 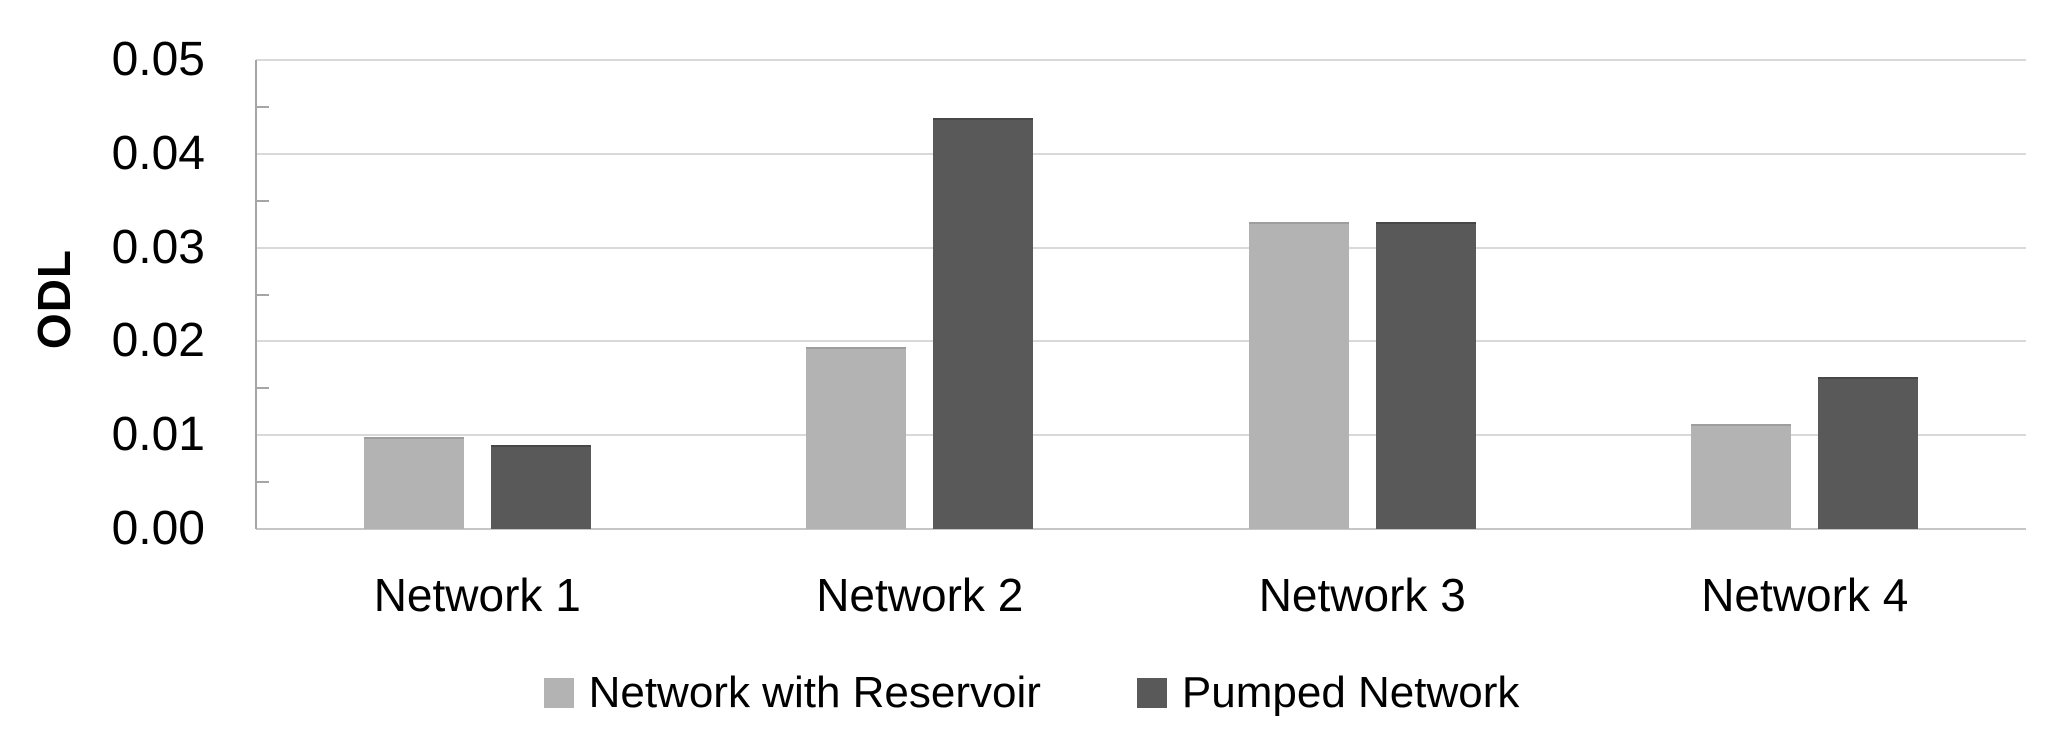 What do you see at coordinates (1805, 595) in the screenshot?
I see `x-axis-category-label: Network 4` at bounding box center [1805, 595].